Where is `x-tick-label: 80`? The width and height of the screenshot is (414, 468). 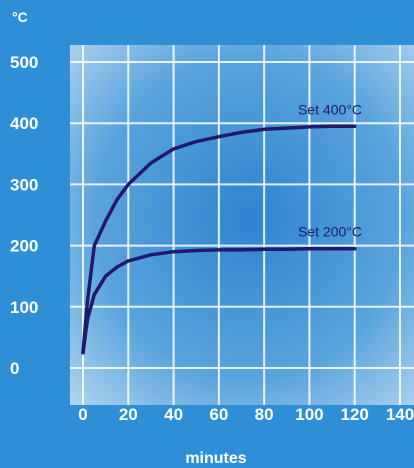
x-tick-label: 80 is located at coordinates (264, 414).